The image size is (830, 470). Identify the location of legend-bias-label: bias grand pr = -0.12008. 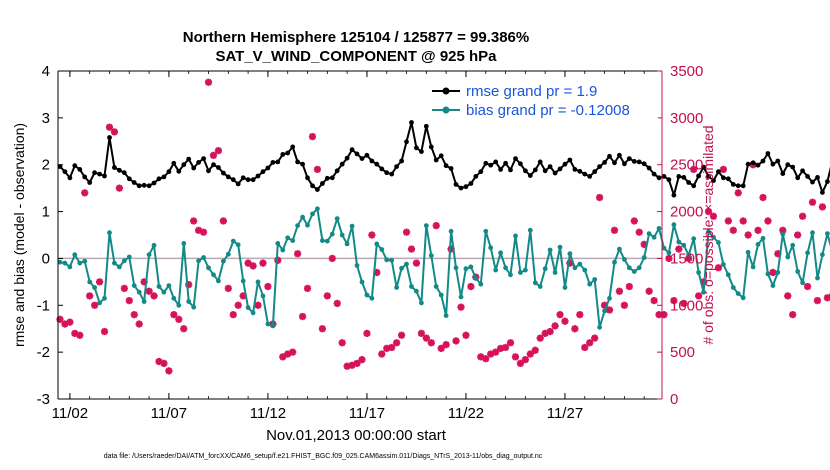
(548, 110).